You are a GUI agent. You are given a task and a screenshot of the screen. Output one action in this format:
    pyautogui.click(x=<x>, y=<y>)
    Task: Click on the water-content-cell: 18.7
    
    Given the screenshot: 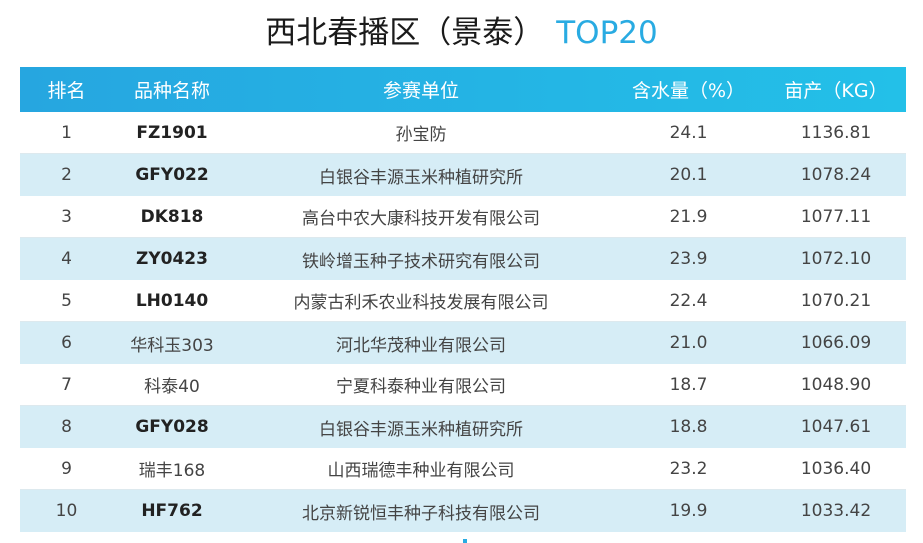 What is the action you would take?
    pyautogui.click(x=688, y=384)
    